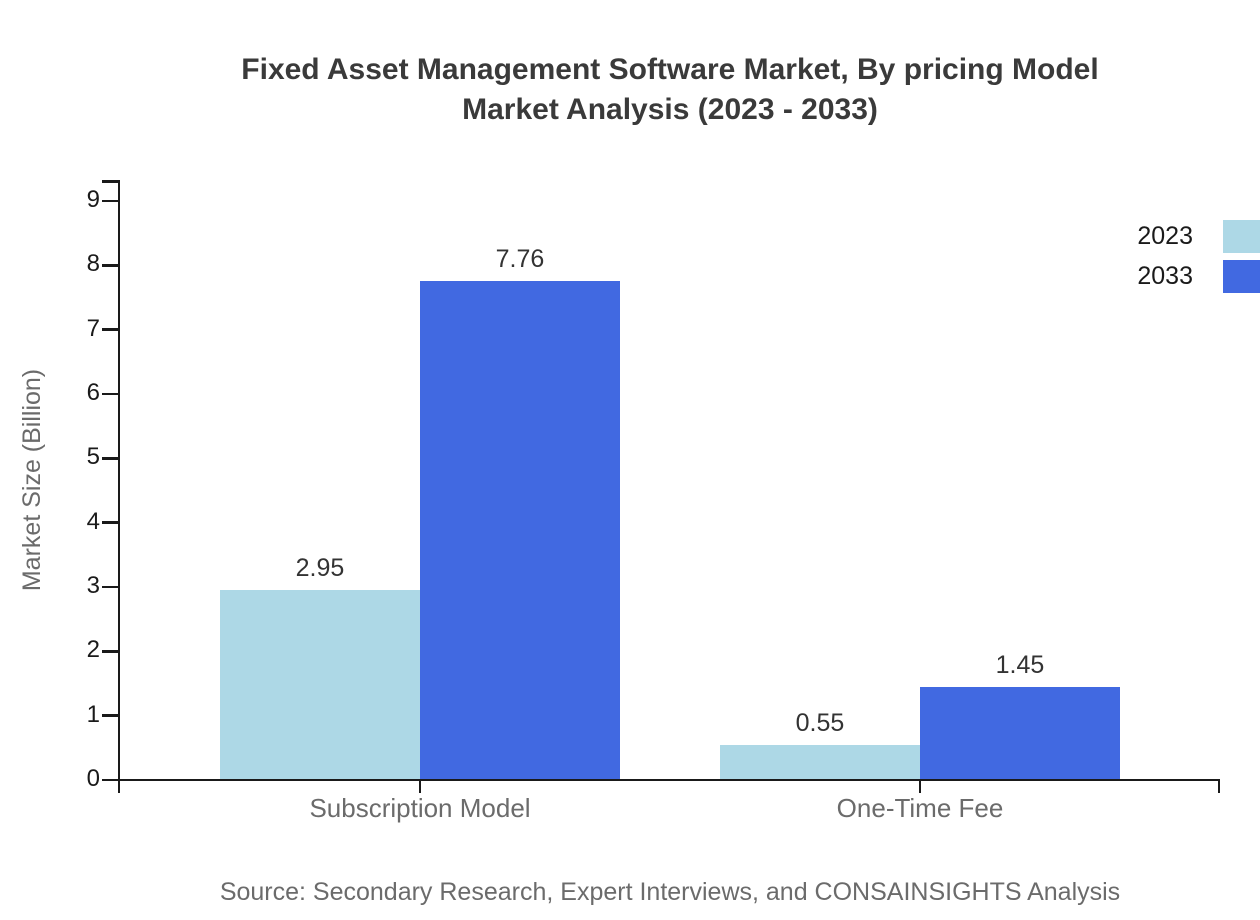 This screenshot has width=1260, height=920. What do you see at coordinates (93, 714) in the screenshot?
I see `y-tick-label: 1` at bounding box center [93, 714].